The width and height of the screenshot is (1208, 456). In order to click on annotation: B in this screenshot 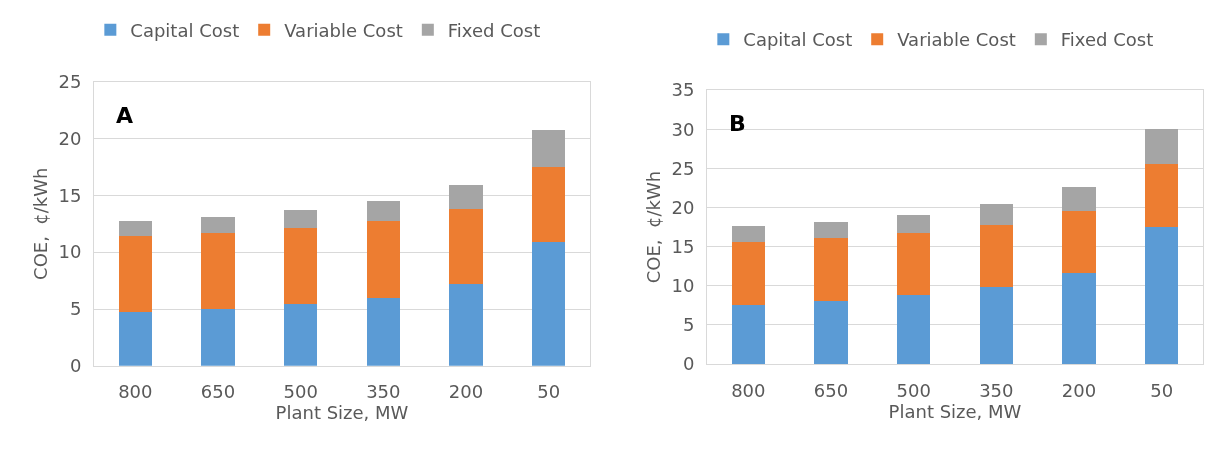, I will do `click(737, 123)`.